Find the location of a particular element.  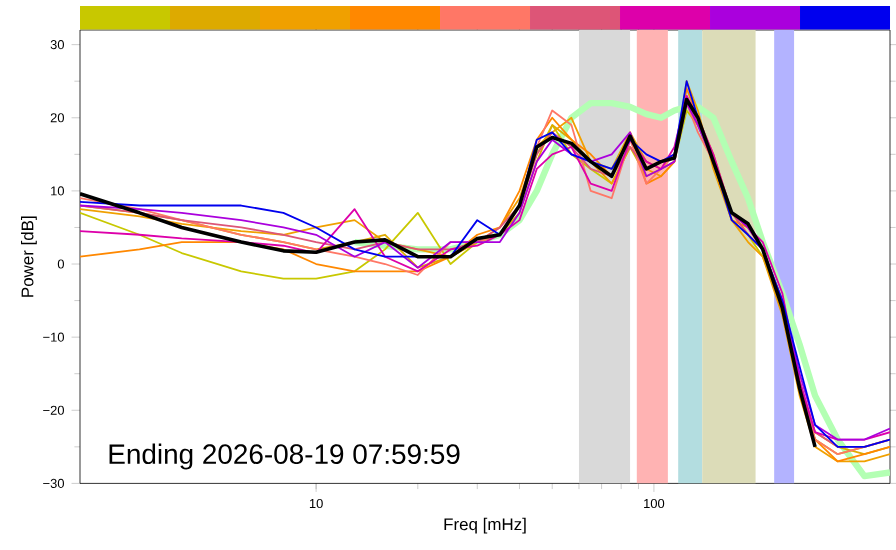

y-axis-title: Power [dB] is located at coordinates (29, 256).